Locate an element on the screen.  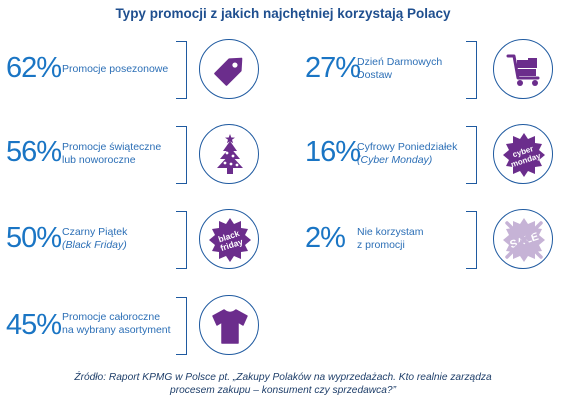
stat-label-line2: na wybrany asortyment is located at coordinates (116, 330).